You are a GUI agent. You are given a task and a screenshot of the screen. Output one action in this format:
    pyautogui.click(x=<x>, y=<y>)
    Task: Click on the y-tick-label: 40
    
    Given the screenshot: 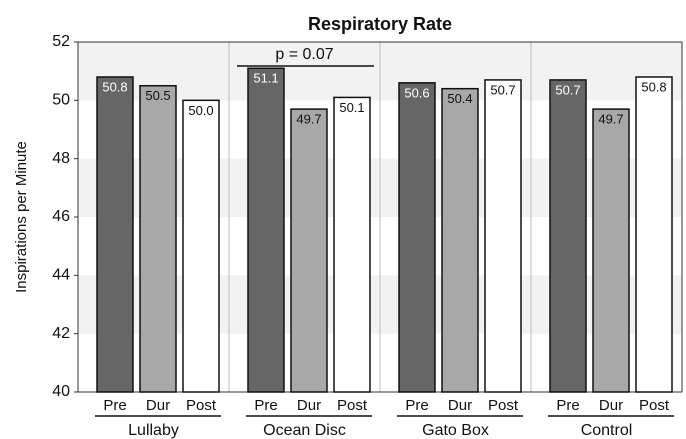 What is the action you would take?
    pyautogui.click(x=61, y=391)
    